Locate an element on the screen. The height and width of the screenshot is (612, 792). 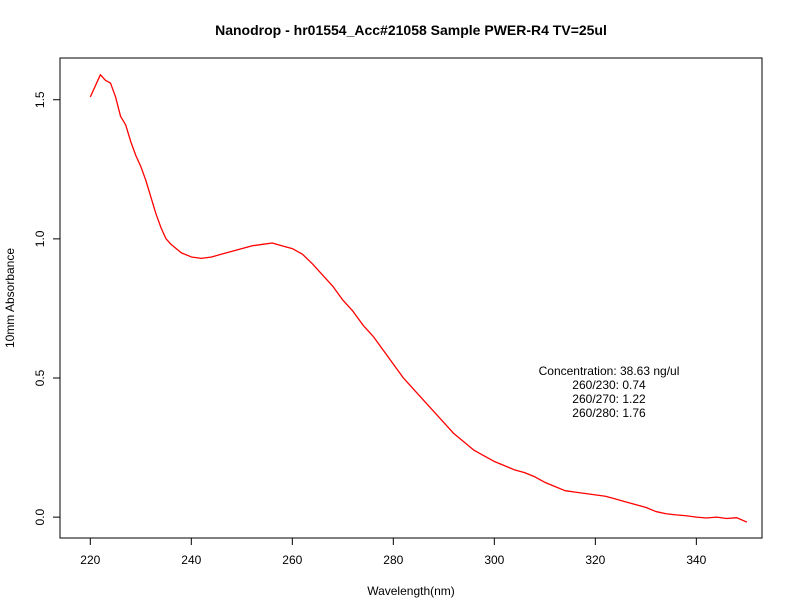
annotation-ratio-260-280: 260/280: 1.76 is located at coordinates (609, 413).